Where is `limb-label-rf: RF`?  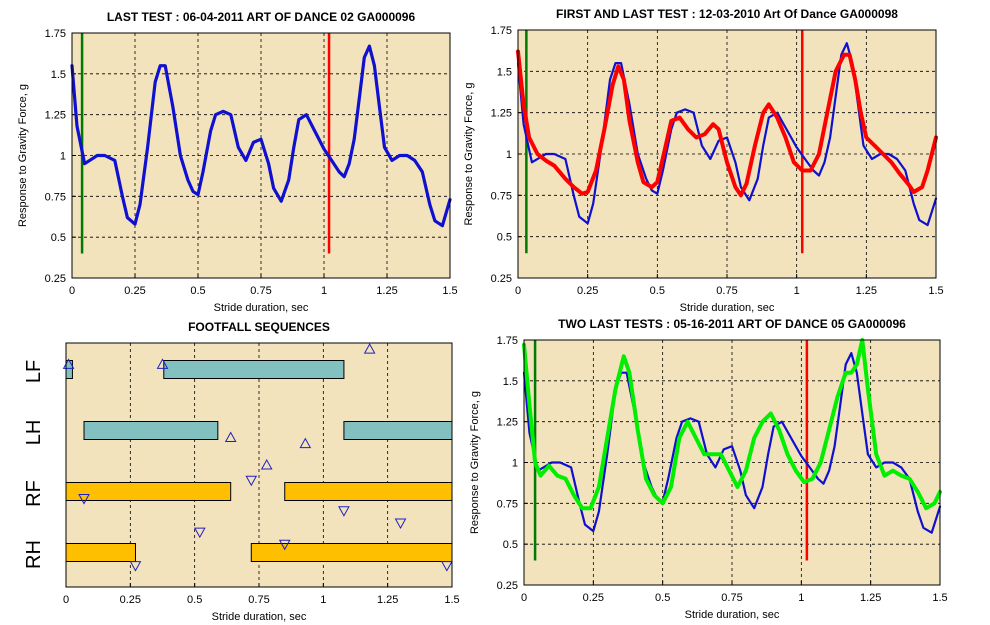
limb-label-rf: RF is located at coordinates (34, 493).